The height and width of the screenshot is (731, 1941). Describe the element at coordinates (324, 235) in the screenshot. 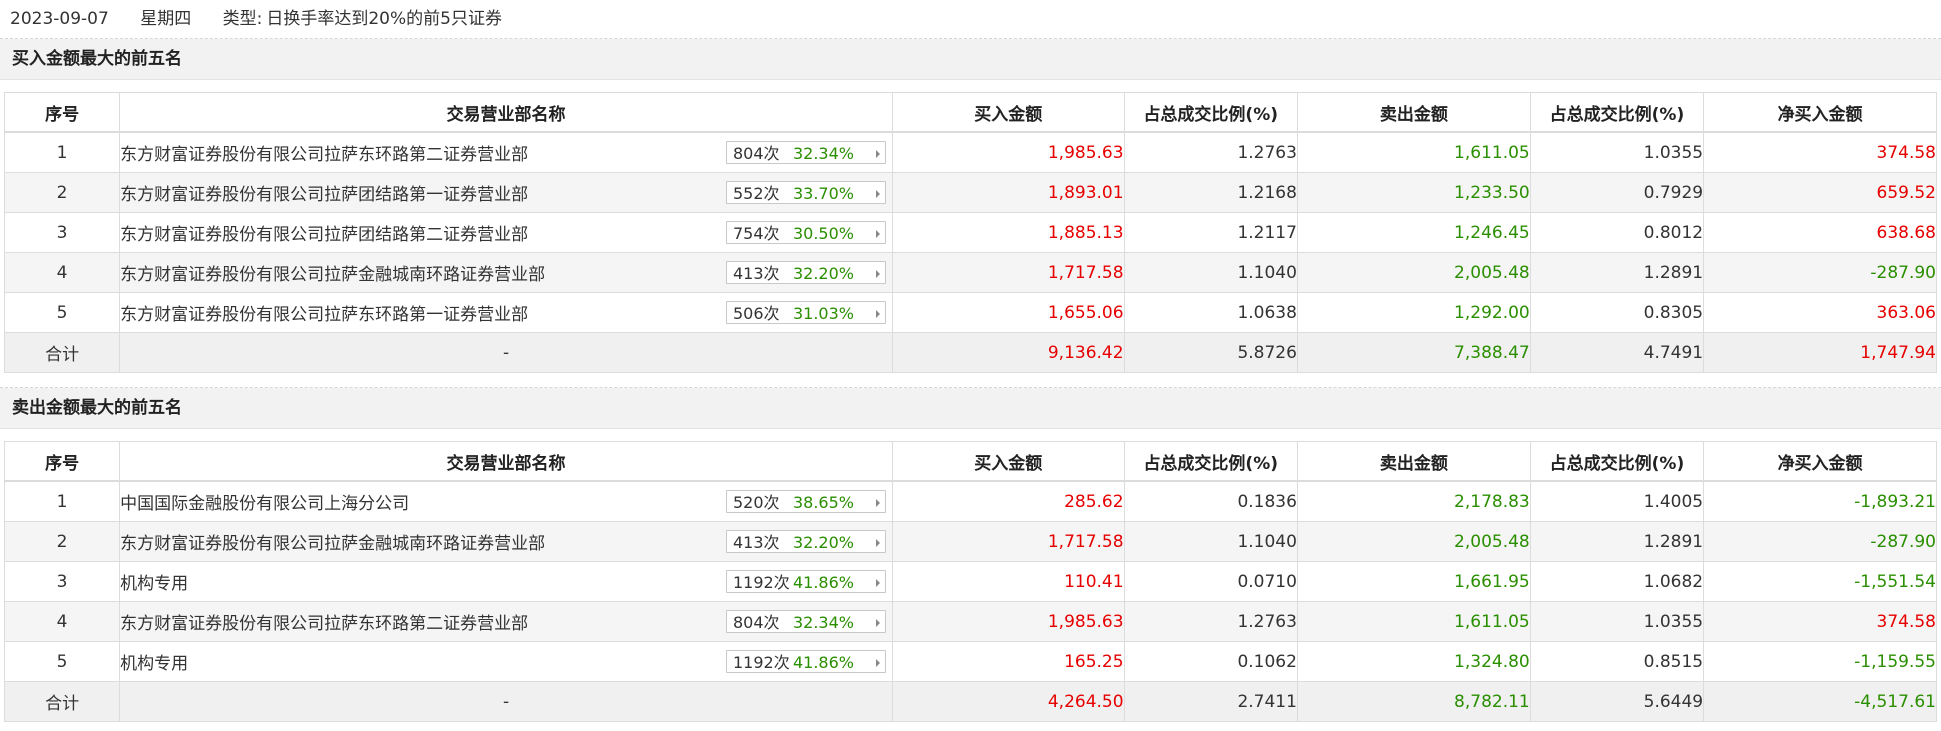

I see `branch-name-link: 东方财富证券股份有限公司拉萨团结路第二证券营业部` at that location.